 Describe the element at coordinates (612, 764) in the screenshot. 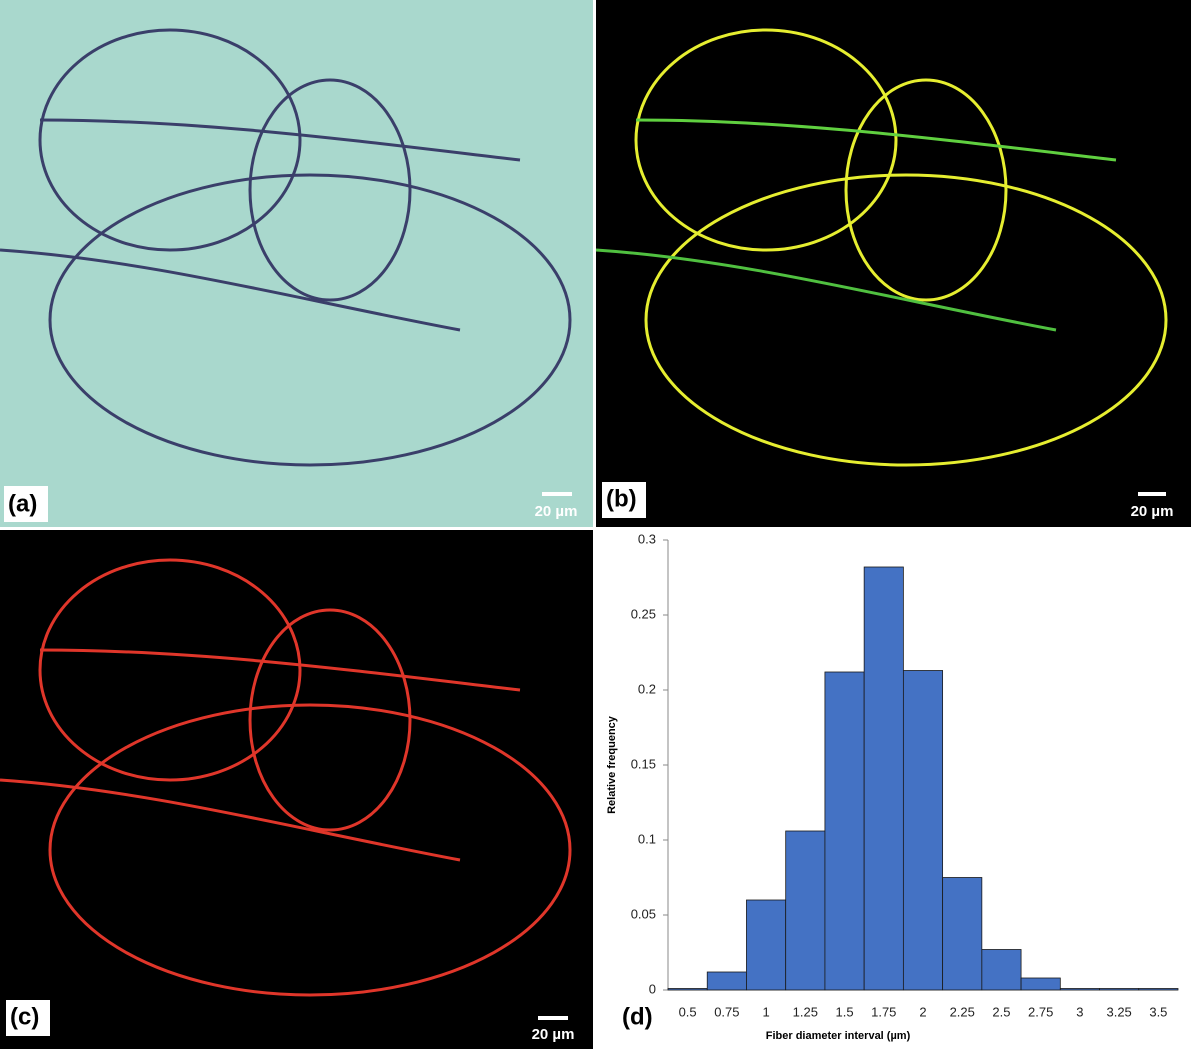

I see `y-axis-title: Relative frequency` at that location.